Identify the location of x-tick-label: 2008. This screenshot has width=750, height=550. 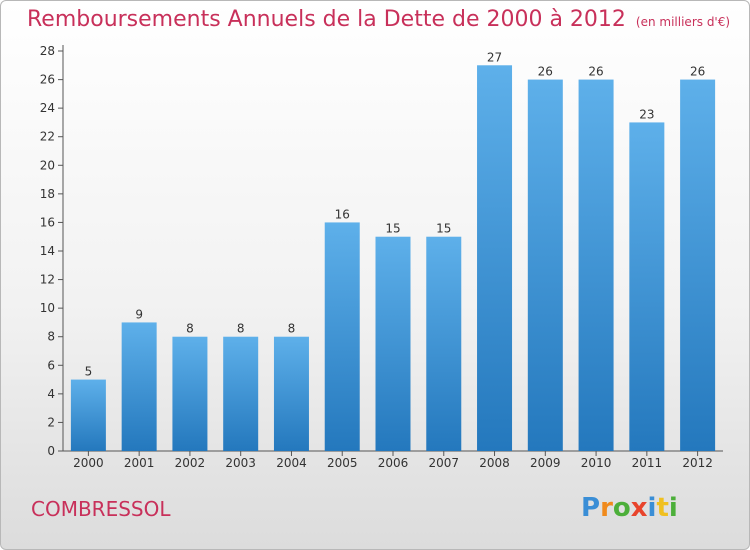
(494, 463).